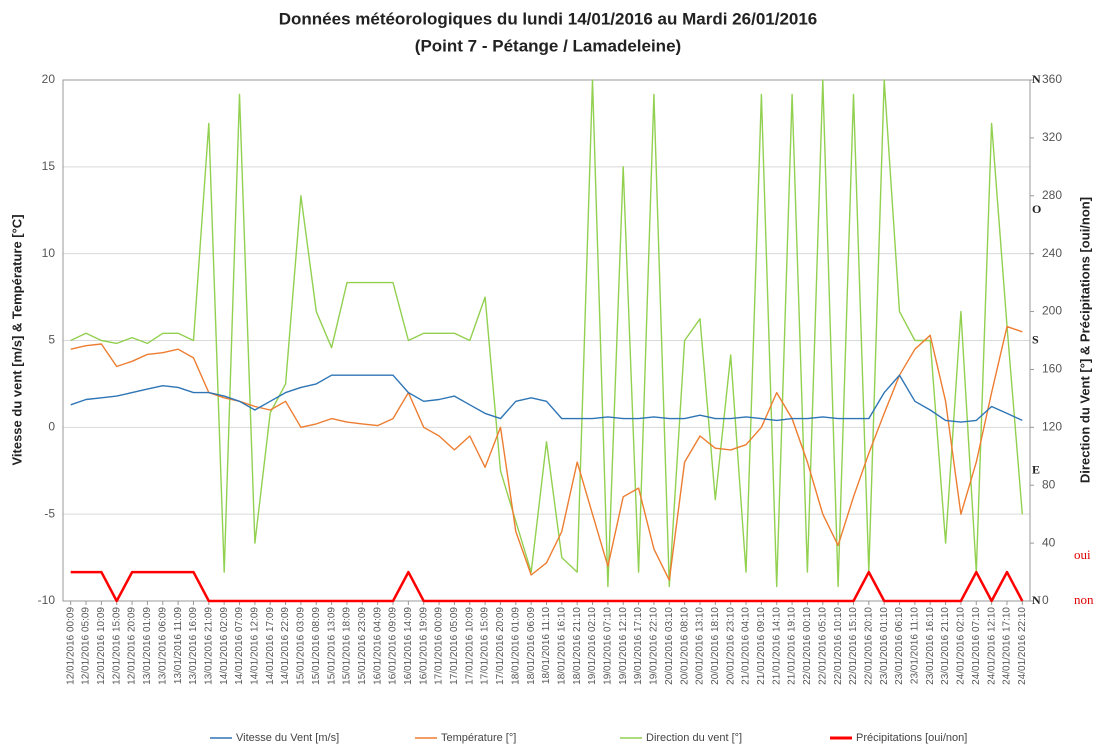  What do you see at coordinates (454, 646) in the screenshot?
I see `x-tick-label: 17/01/2016 05:09` at bounding box center [454, 646].